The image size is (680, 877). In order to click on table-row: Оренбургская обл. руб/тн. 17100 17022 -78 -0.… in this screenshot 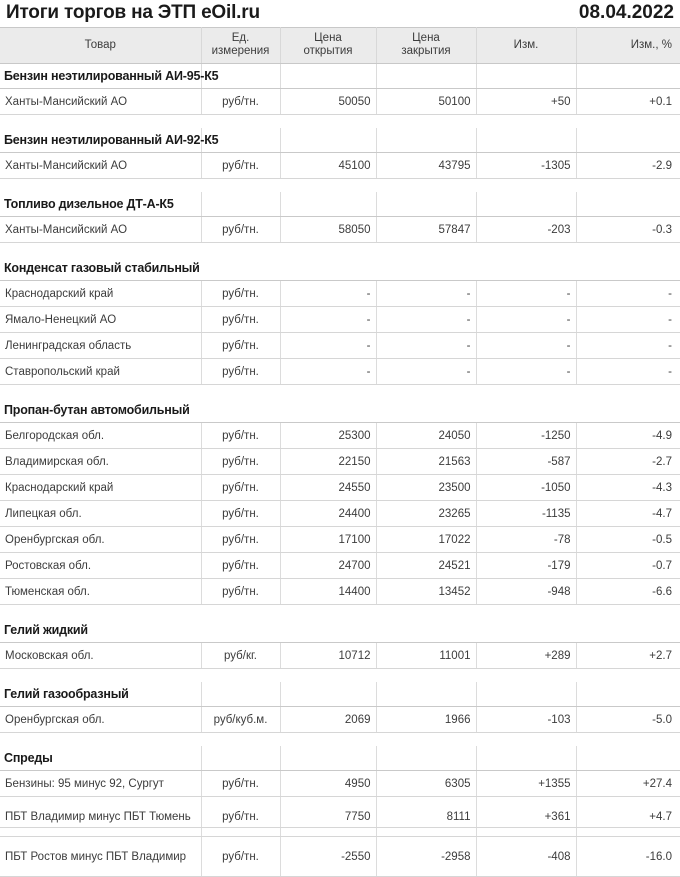, I will do `click(340, 539)`.